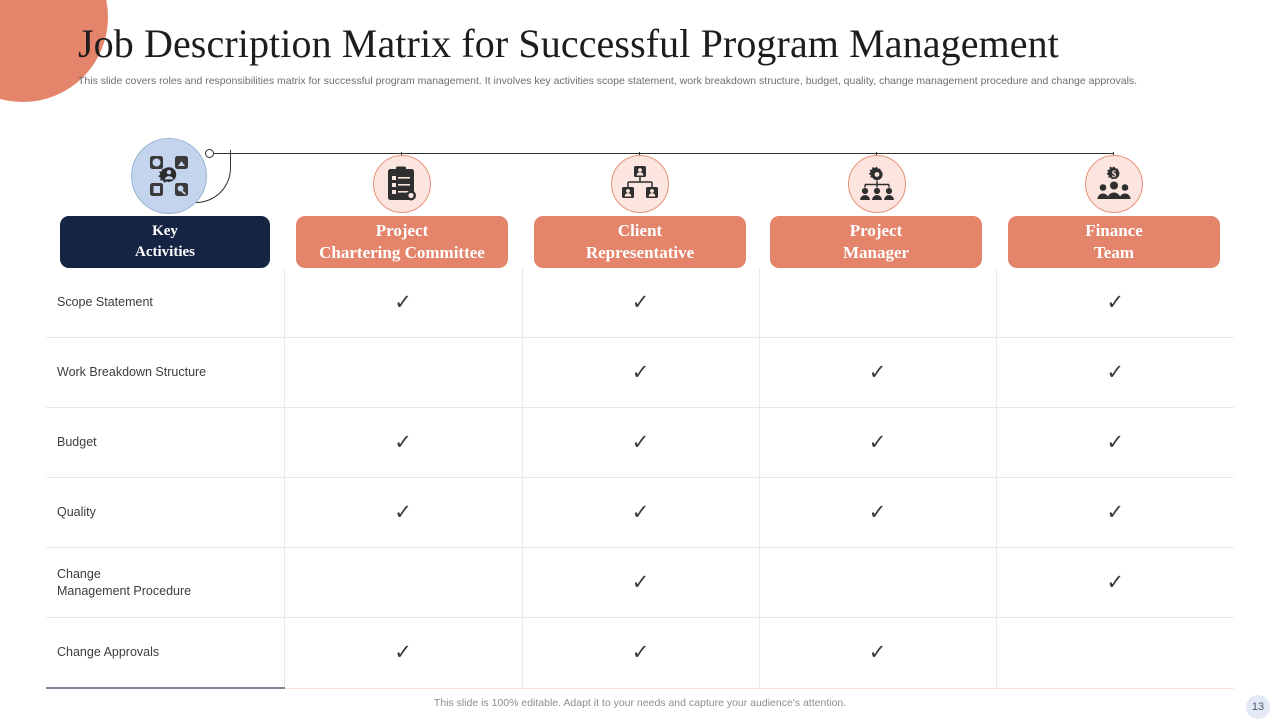  Describe the element at coordinates (640, 184) in the screenshot. I see `org-hierarchy-icon` at that location.